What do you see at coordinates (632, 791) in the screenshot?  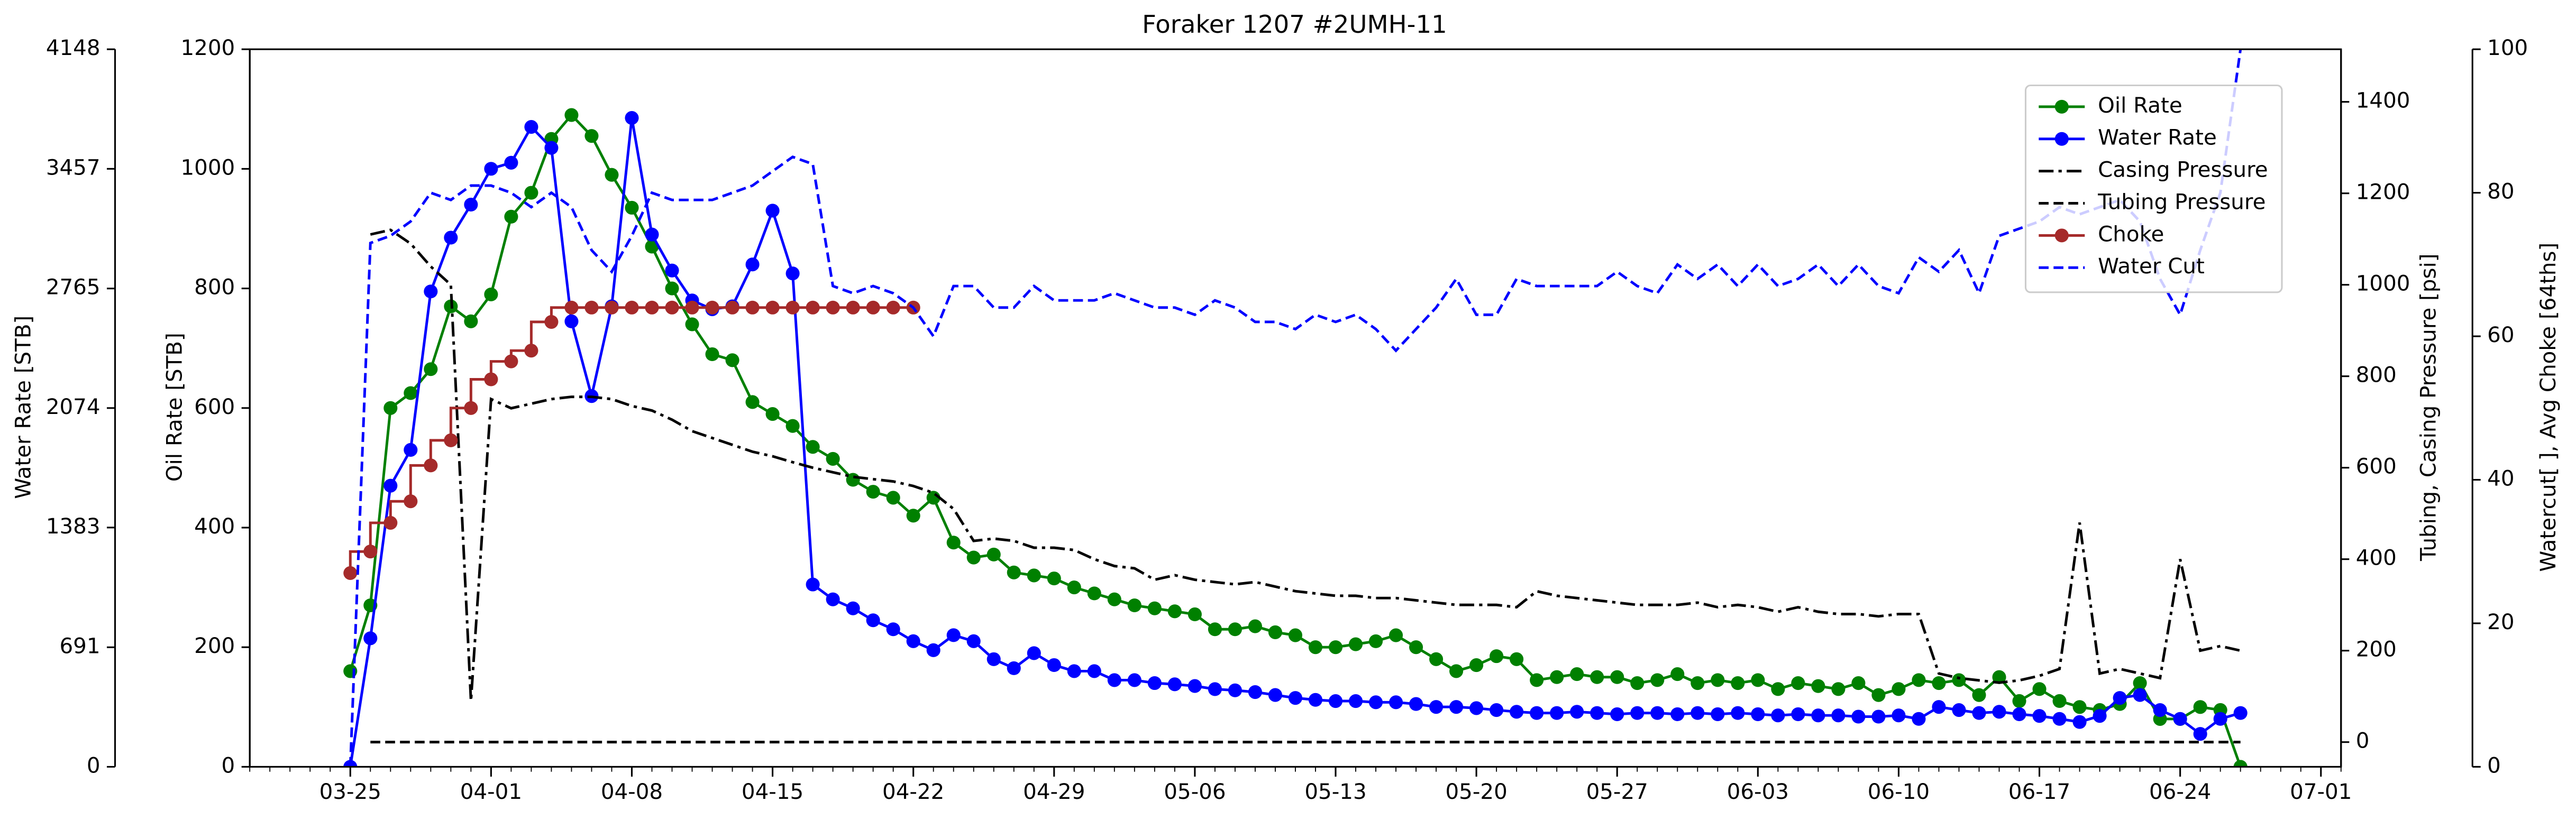 I see `x-tick-label: 04-08` at bounding box center [632, 791].